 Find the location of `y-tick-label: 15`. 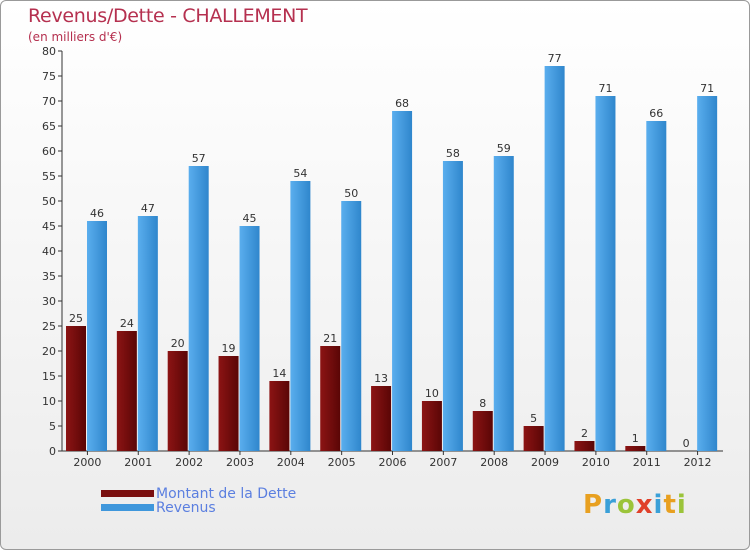

y-tick-label: 15 is located at coordinates (49, 376).